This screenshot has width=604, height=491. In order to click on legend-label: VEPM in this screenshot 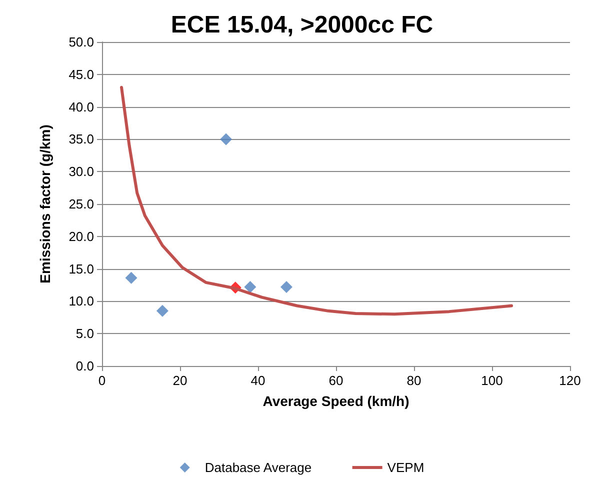, I will do `click(405, 467)`.